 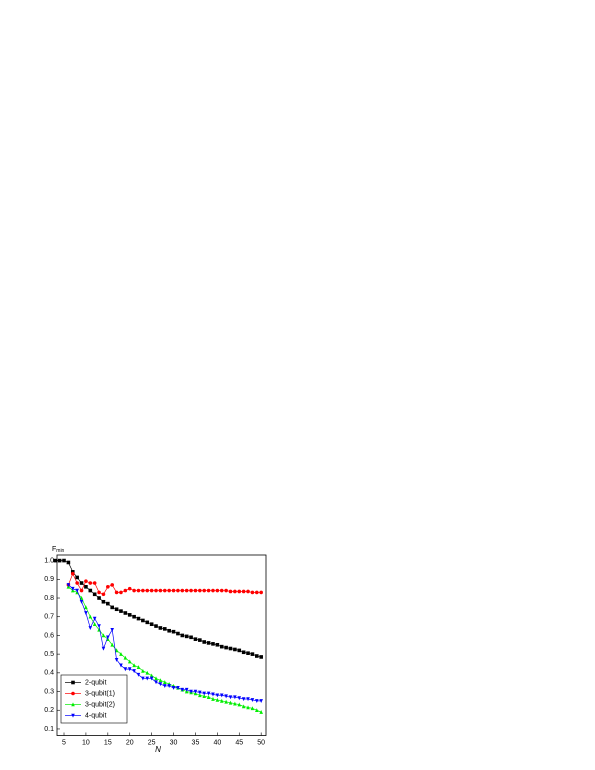 What do you see at coordinates (108, 742) in the screenshot?
I see `x-tick-label: 15` at bounding box center [108, 742].